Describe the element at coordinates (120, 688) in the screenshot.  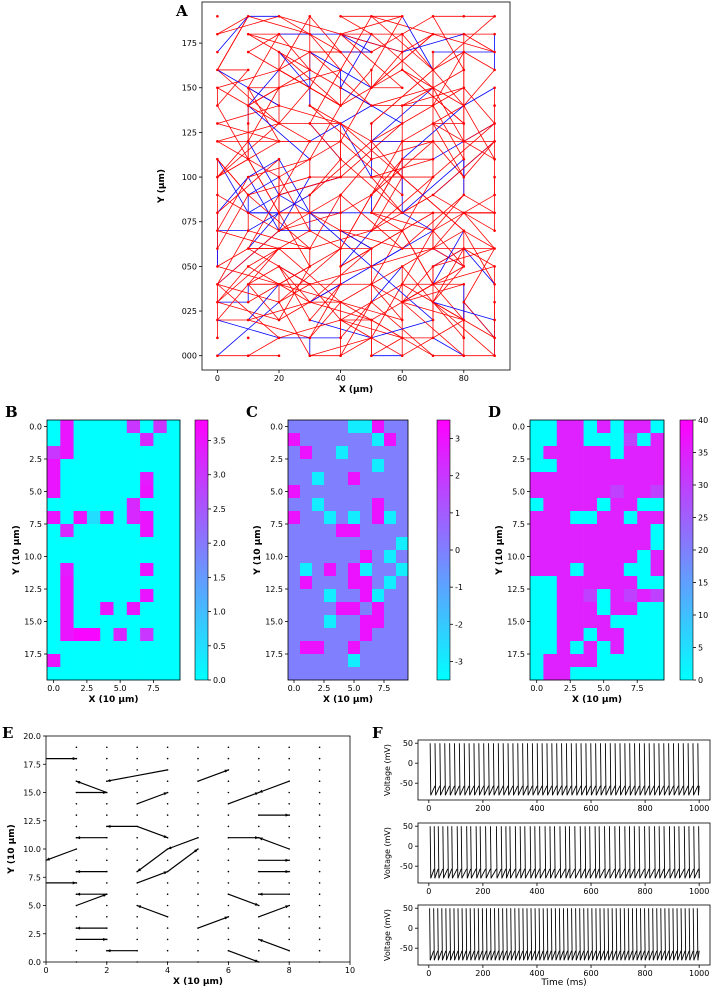
I see `x-tick-label: 5.0` at that location.